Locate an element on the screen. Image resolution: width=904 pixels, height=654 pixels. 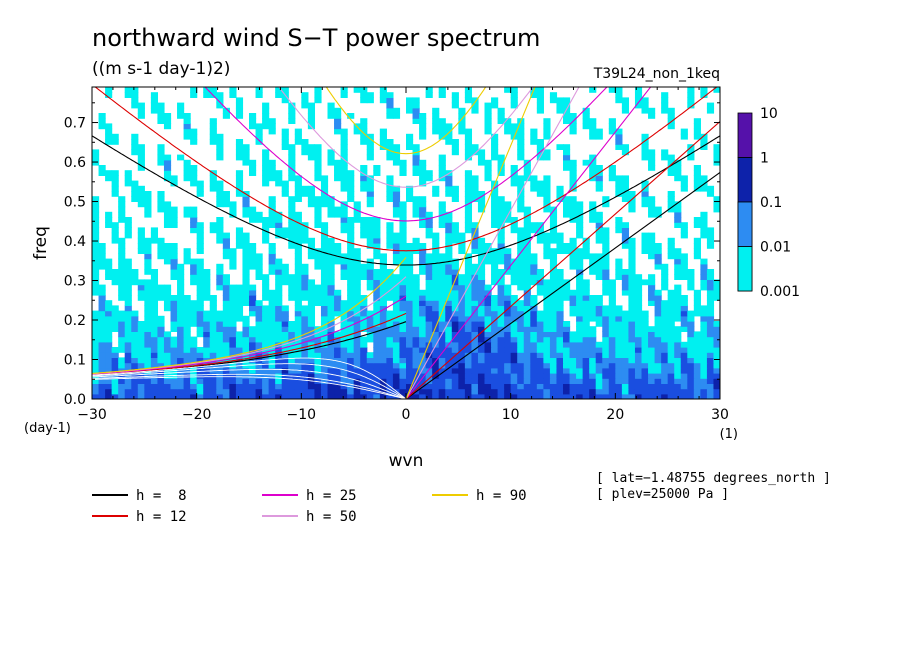
x-tick-label: −20 is located at coordinates (197, 415).